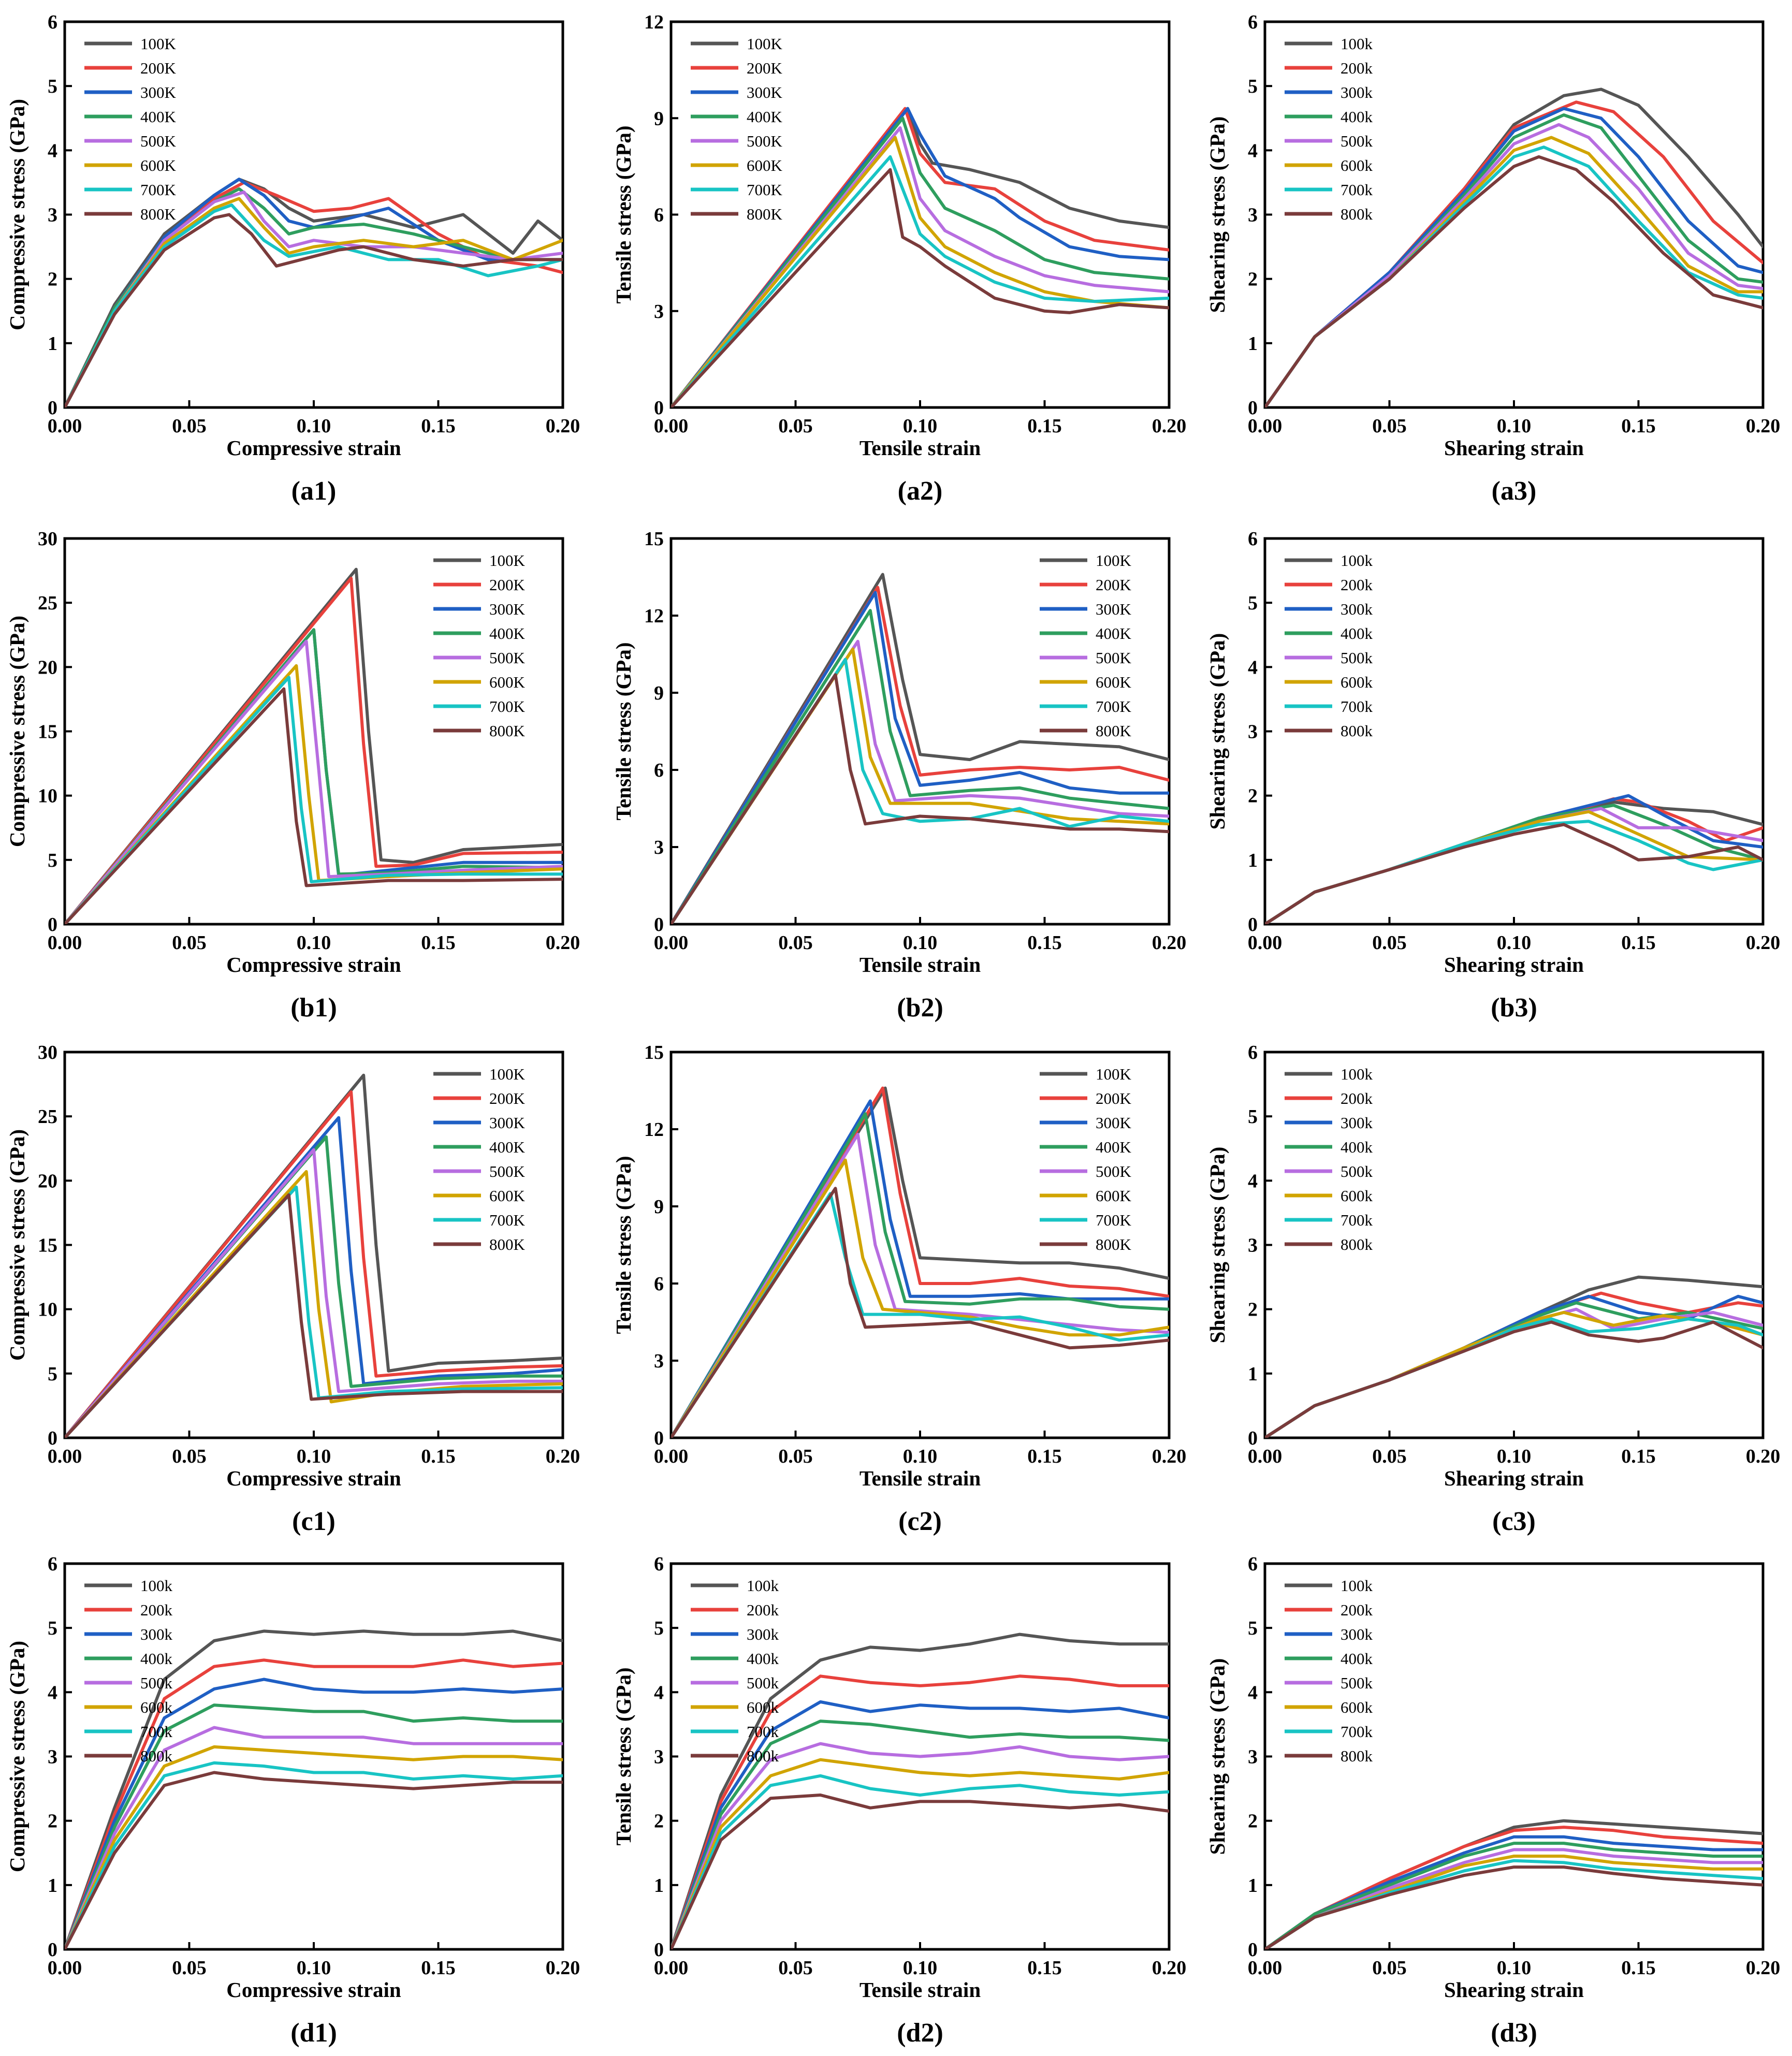  What do you see at coordinates (1253, 1821) in the screenshot?
I see `y-tick-label: 2` at bounding box center [1253, 1821].